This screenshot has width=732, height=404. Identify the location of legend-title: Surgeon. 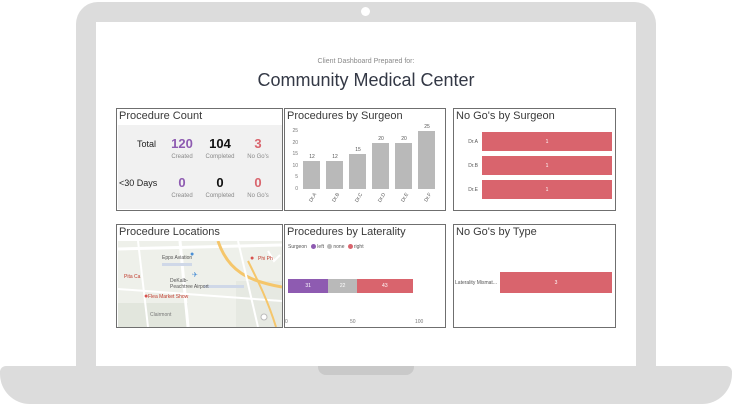
(297, 247).